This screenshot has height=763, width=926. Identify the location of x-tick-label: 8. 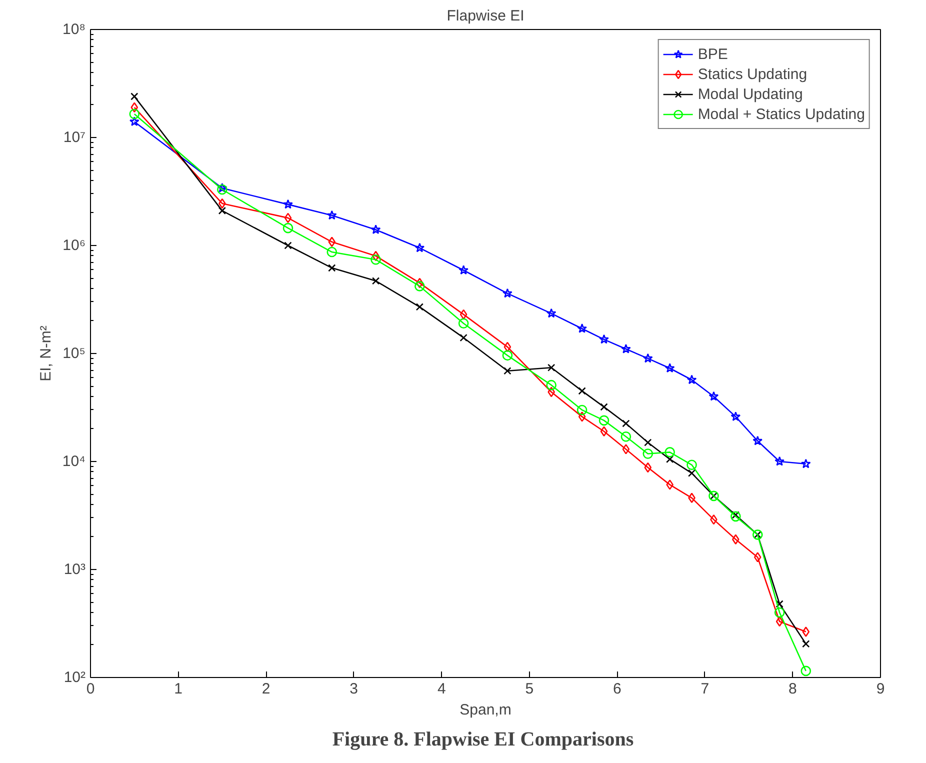
(792, 689).